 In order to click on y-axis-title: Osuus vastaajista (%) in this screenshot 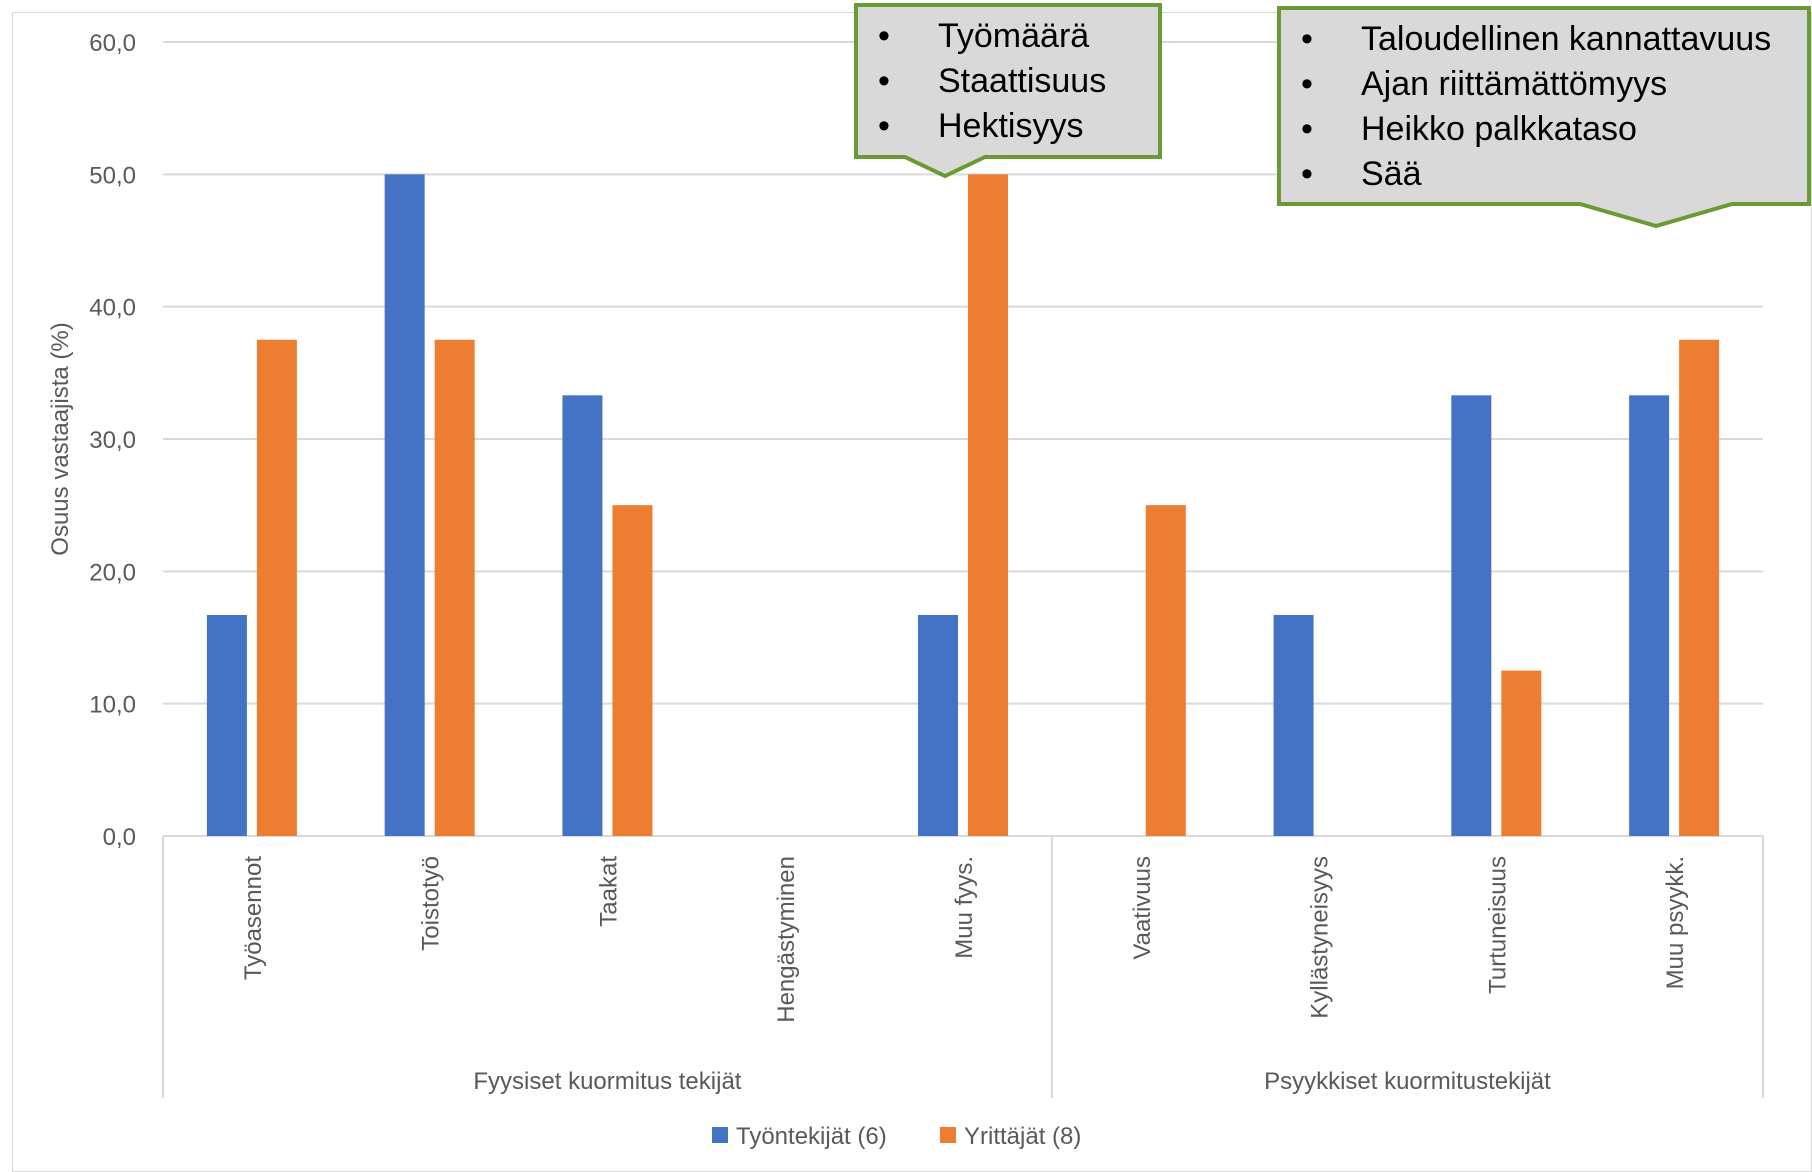, I will do `click(60, 438)`.